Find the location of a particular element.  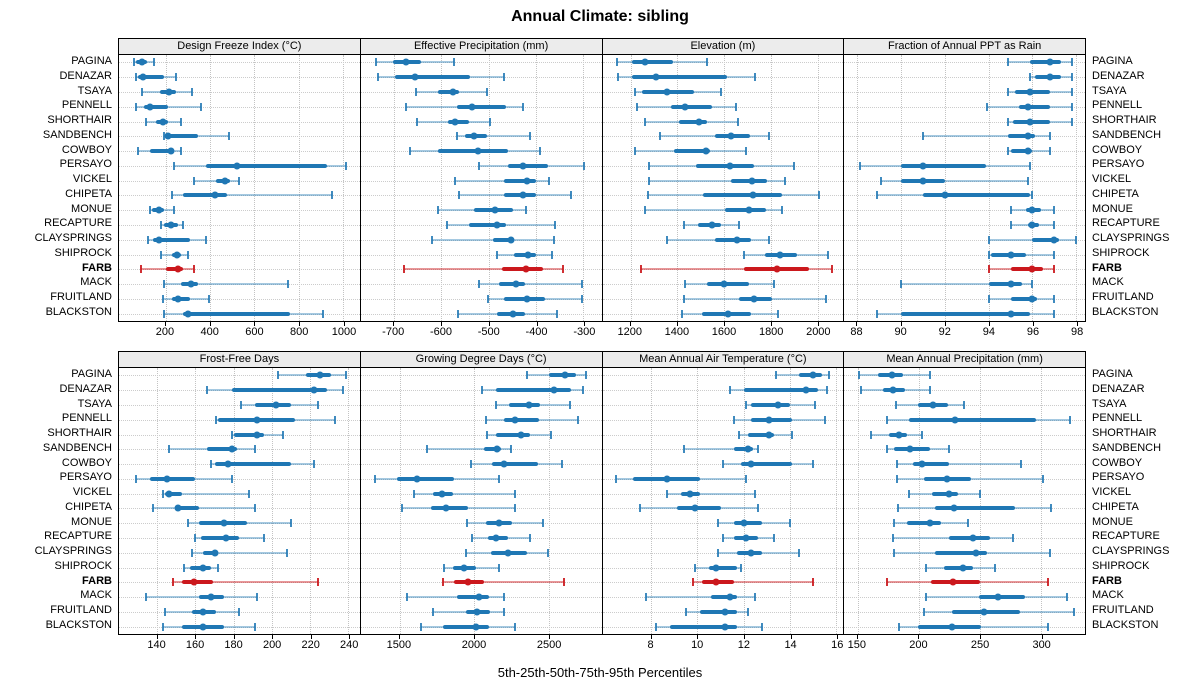

site-label-shorthair: SHORTHAIR is located at coordinates (79, 120).